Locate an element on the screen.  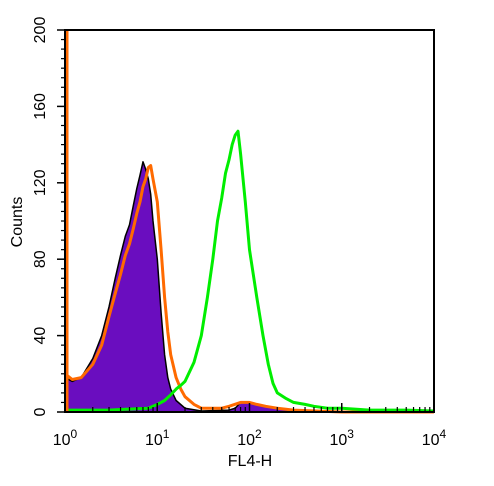
x-tick-label: 10³ is located at coordinates (342, 438).